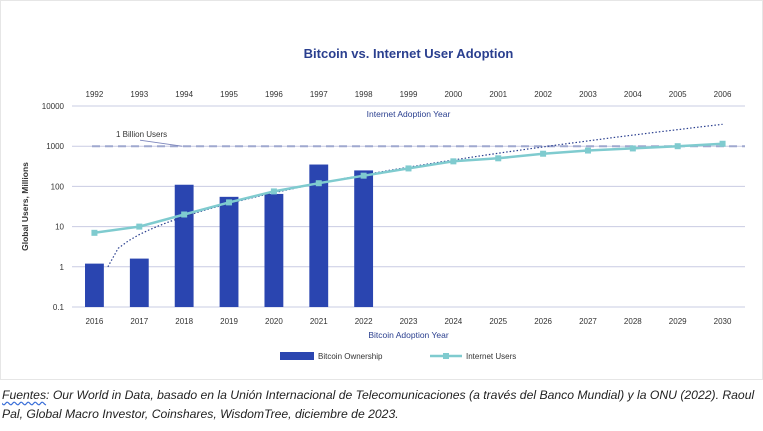 The height and width of the screenshot is (431, 763). What do you see at coordinates (588, 321) in the screenshot?
I see `x-bottom-tick-2027: 2027` at bounding box center [588, 321].